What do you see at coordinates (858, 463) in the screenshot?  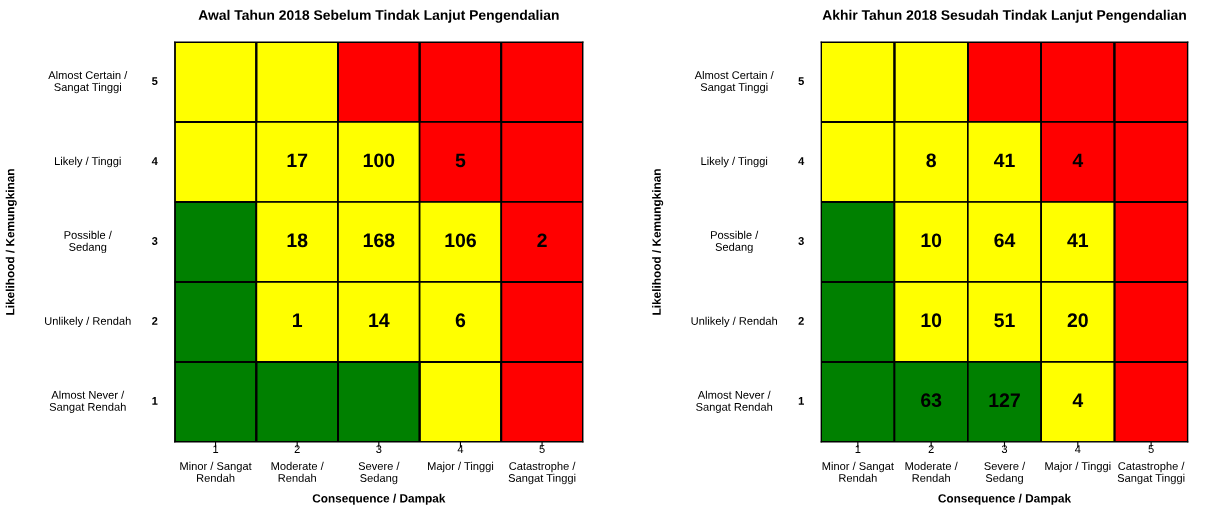 I see `x-tick-label: 1 Minor / Sangat Rendah` at bounding box center [858, 463].